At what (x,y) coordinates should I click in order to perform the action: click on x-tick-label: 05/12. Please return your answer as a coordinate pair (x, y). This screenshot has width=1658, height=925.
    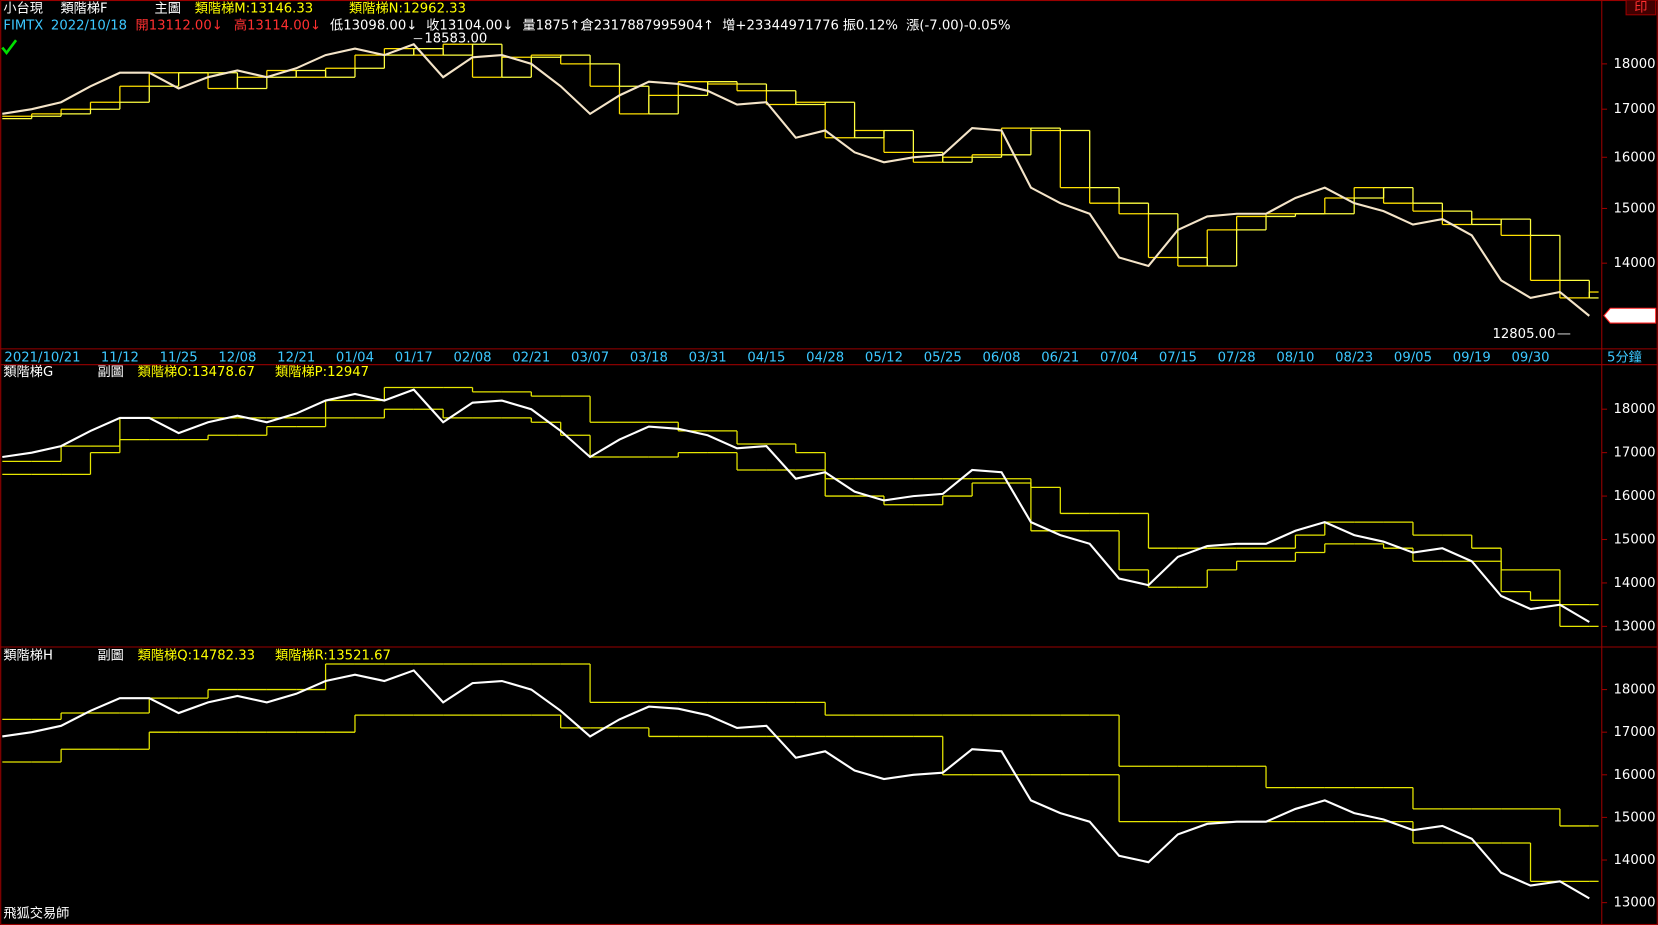
    Looking at the image, I should click on (884, 357).